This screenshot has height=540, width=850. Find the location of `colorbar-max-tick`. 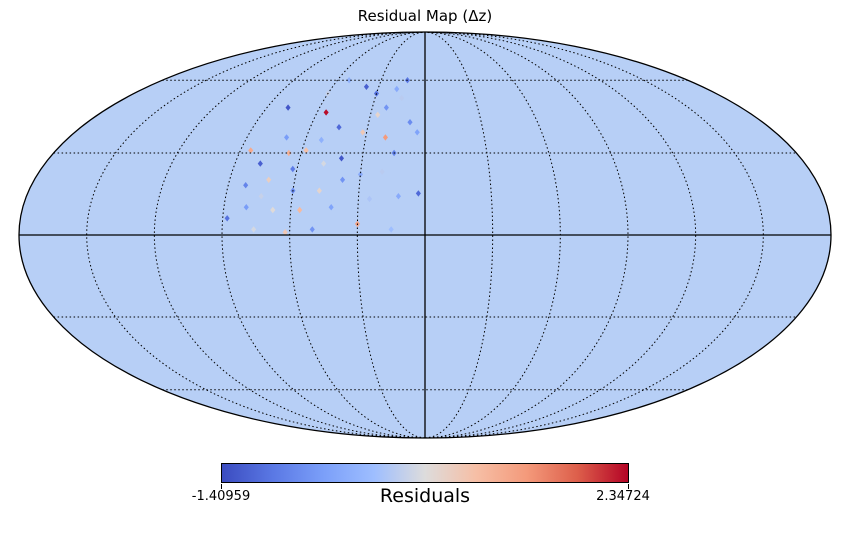

colorbar-max-tick is located at coordinates (628, 486).